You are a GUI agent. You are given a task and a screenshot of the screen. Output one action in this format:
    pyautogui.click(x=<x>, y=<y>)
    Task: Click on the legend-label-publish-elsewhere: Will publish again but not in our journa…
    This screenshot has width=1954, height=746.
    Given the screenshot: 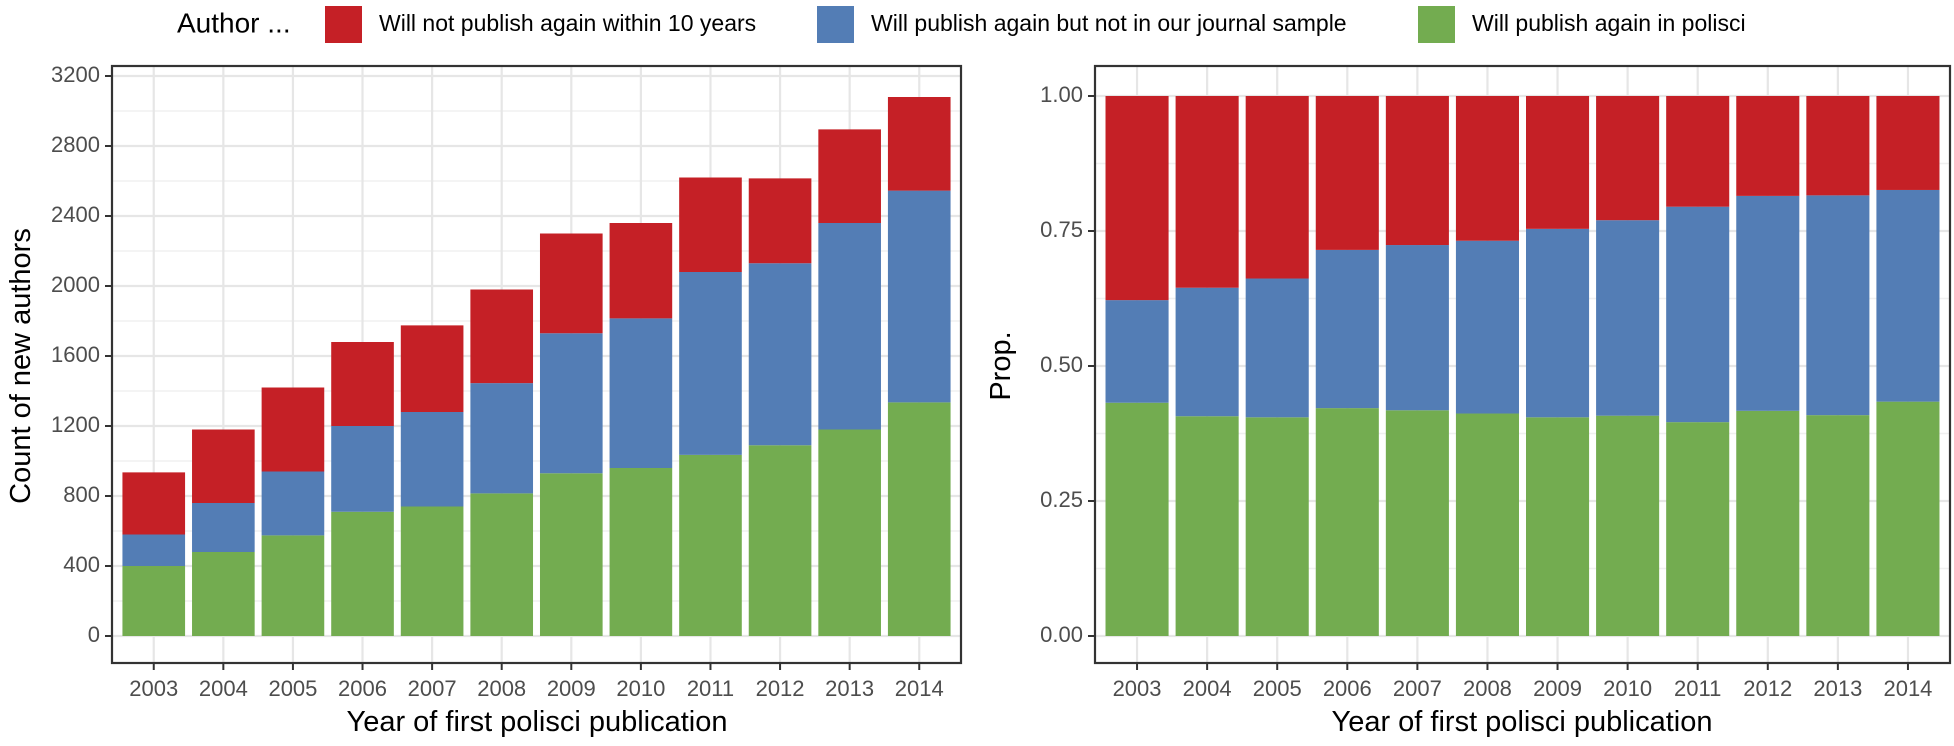 What is the action you would take?
    pyautogui.click(x=1109, y=23)
    